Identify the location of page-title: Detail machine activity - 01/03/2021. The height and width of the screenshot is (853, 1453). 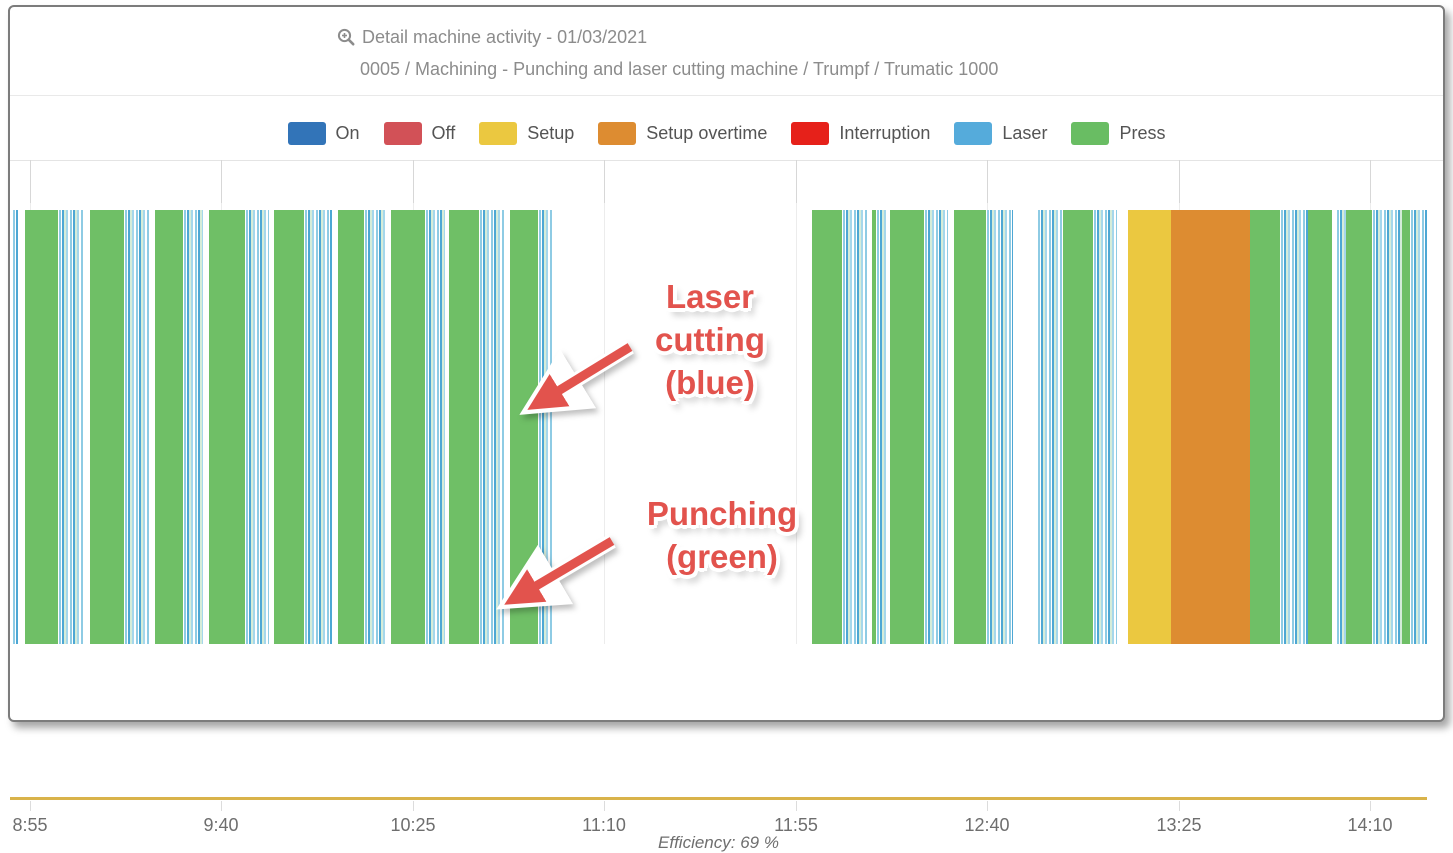
(505, 37).